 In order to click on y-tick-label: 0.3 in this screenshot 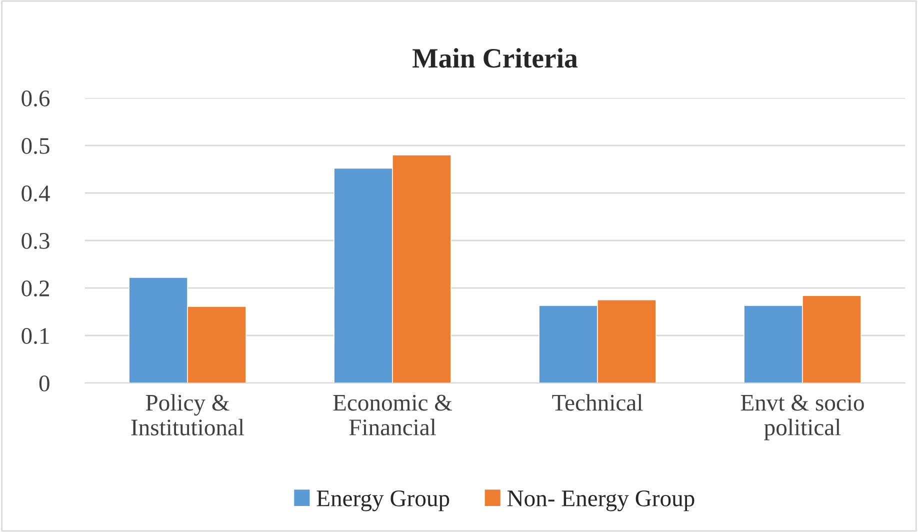, I will do `click(36, 241)`.